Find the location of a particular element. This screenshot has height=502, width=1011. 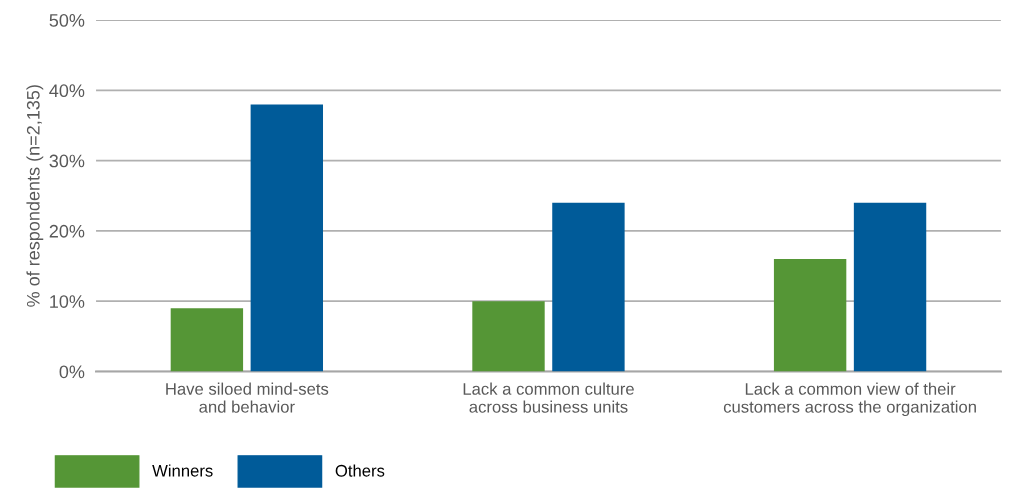

x-tick-label: Lack a common view of their customers across the organization is located at coordinates (849, 399).